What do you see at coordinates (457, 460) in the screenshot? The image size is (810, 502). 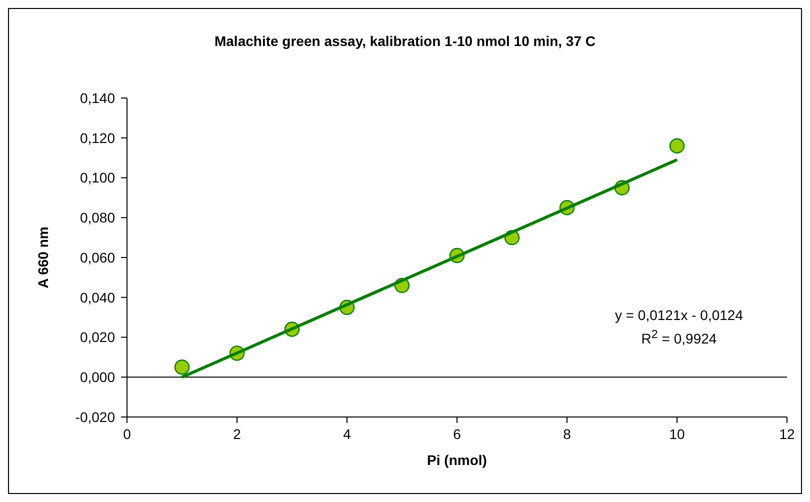 I see `x-axis-title: Pi (nmol)` at bounding box center [457, 460].